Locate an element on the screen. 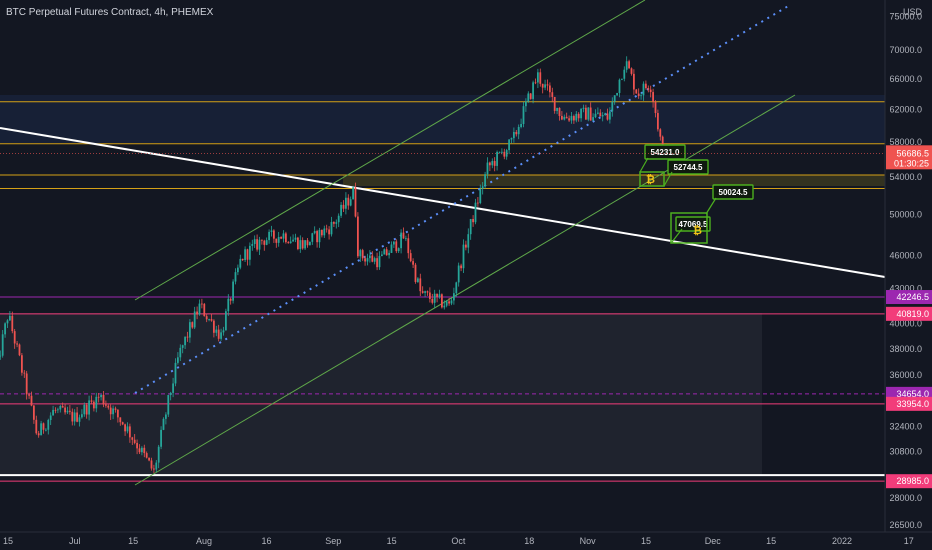 This screenshot has width=932, height=550. price-tag-label: 40819.0 is located at coordinates (912, 314).